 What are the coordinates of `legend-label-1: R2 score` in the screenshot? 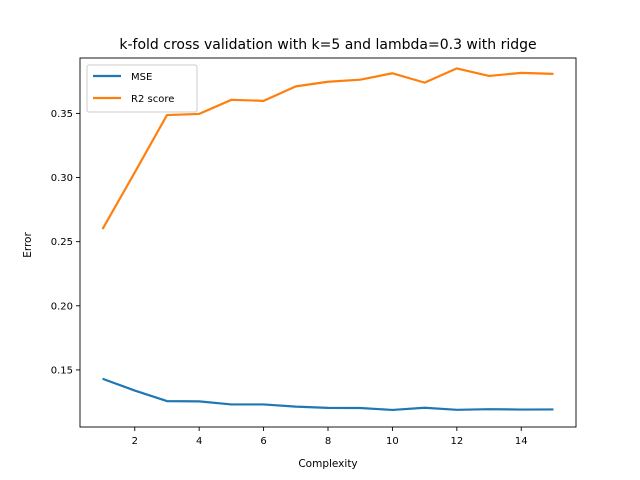 It's located at (152, 99).